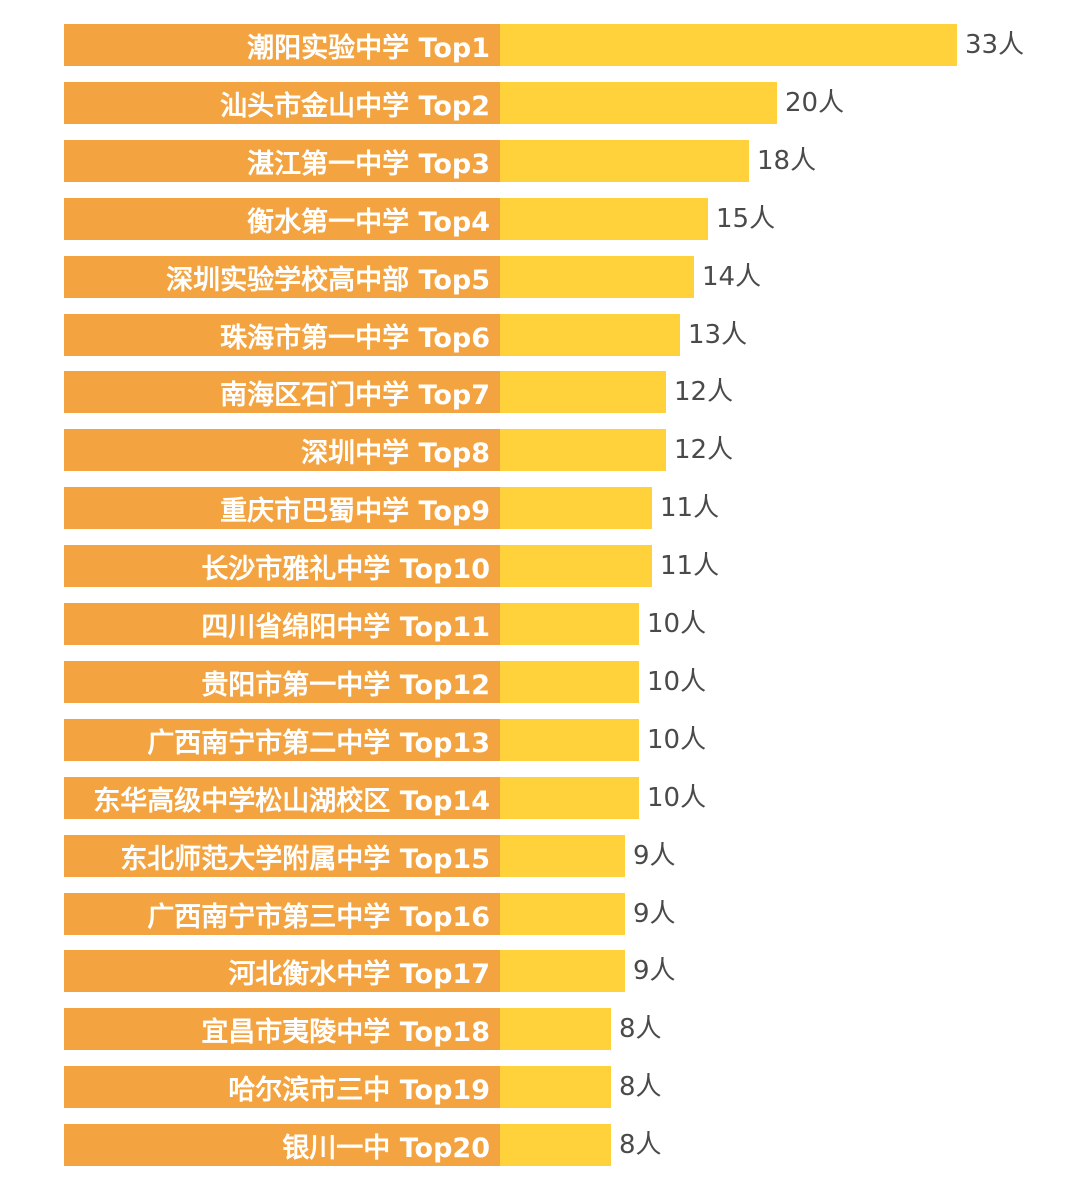 The width and height of the screenshot is (1080, 1188). What do you see at coordinates (815, 103) in the screenshot?
I see `value-label: 20人` at bounding box center [815, 103].